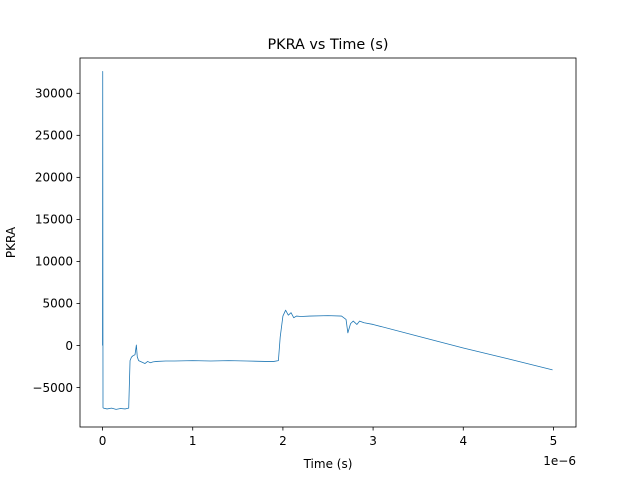 The image size is (640, 480). What do you see at coordinates (54, 136) in the screenshot?
I see `y-tick-label: 25000` at bounding box center [54, 136].